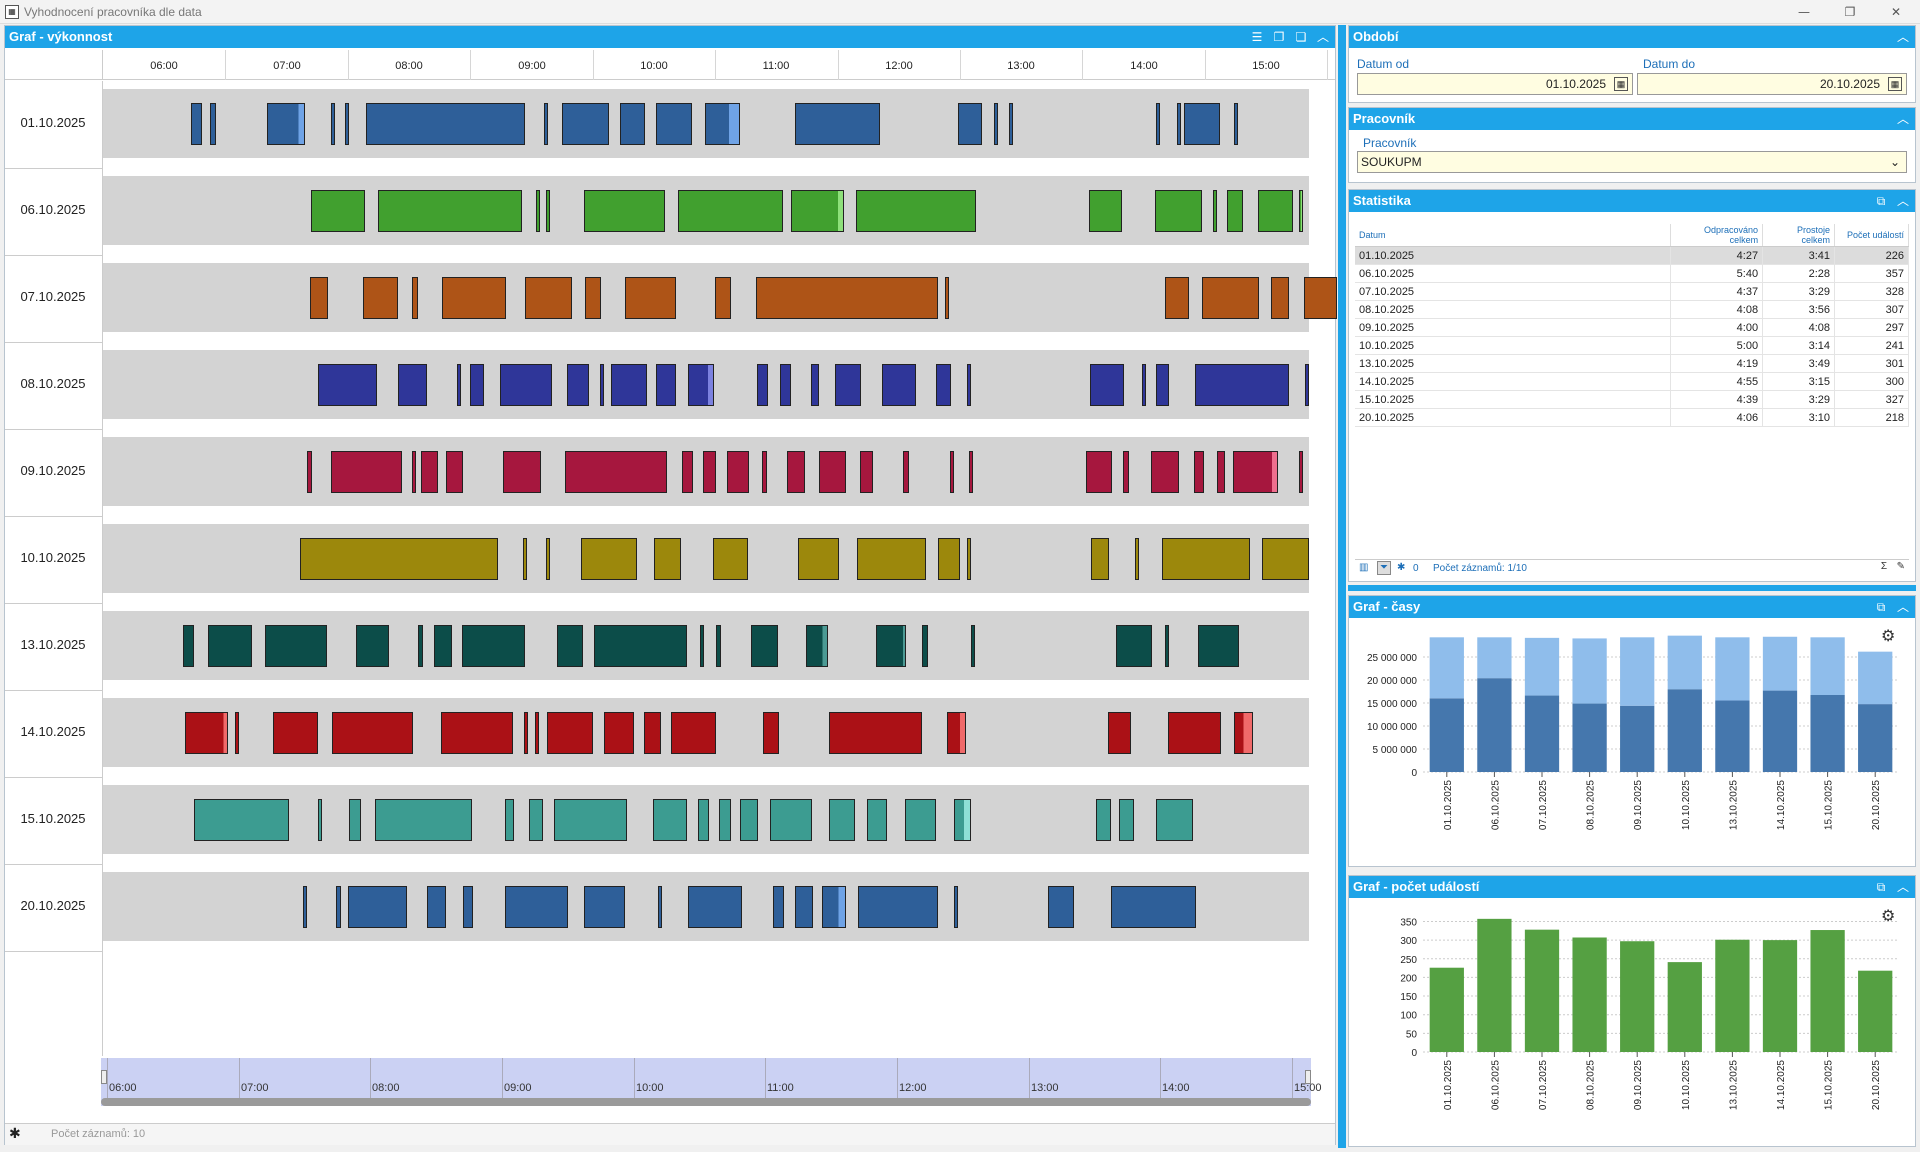 The image size is (1920, 1152). I want to click on minimize-icon: —, so click(1804, 12).